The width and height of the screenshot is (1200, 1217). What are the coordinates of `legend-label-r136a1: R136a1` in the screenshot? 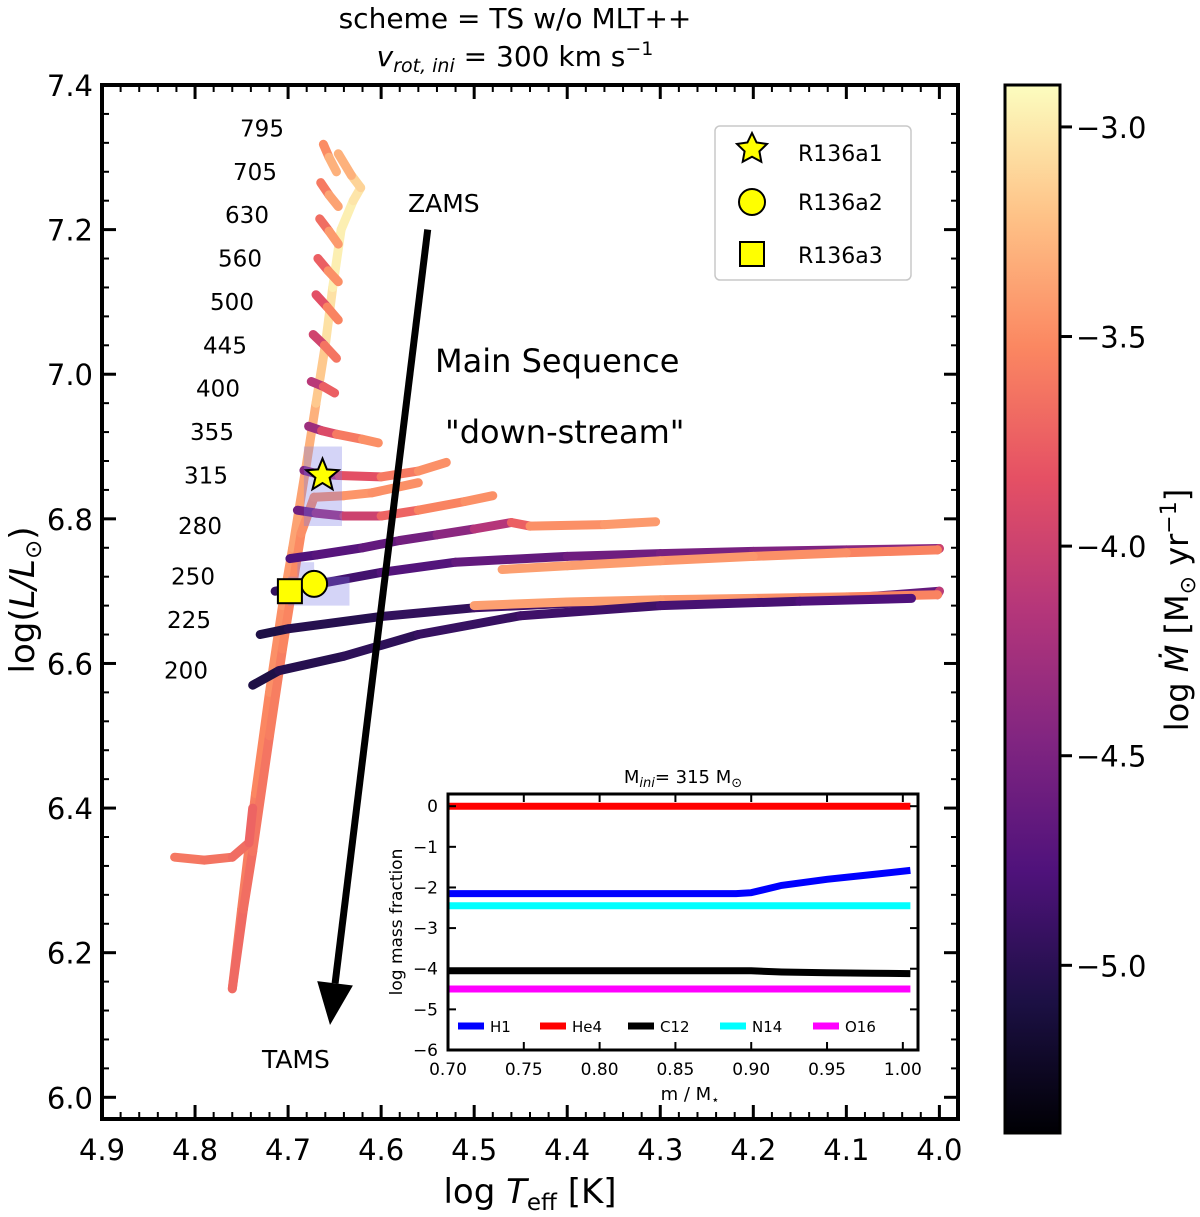 It's located at (840, 154).